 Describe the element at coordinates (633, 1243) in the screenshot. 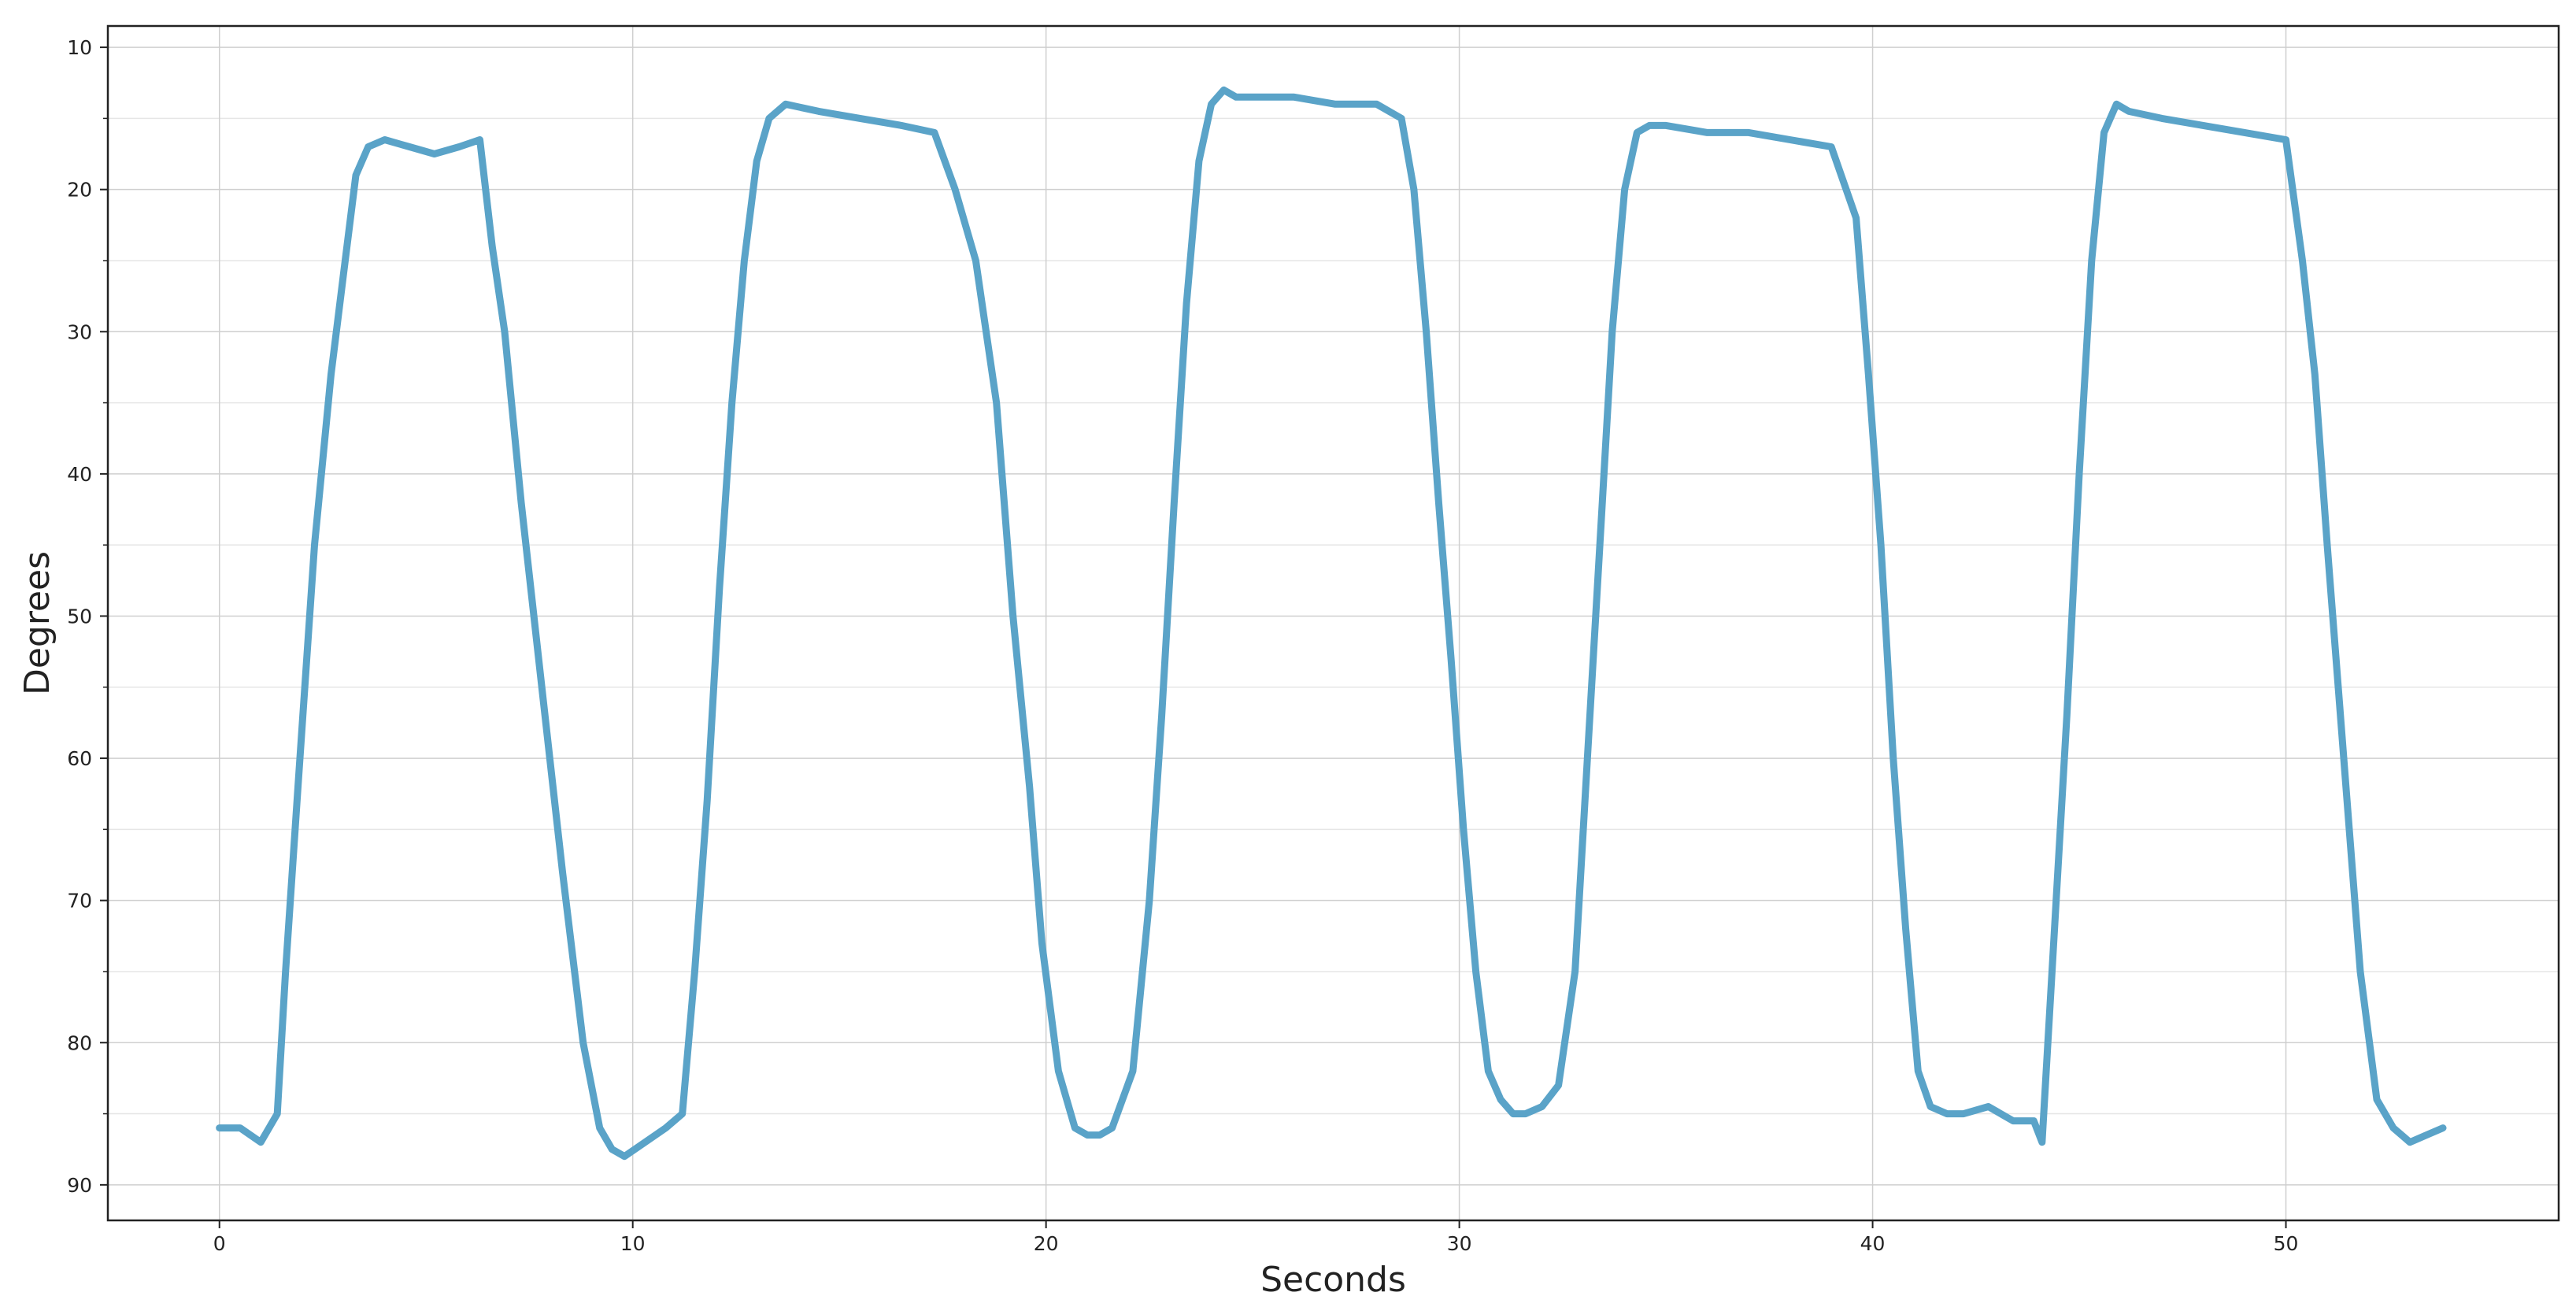

I see `x-tick-label: 10` at that location.